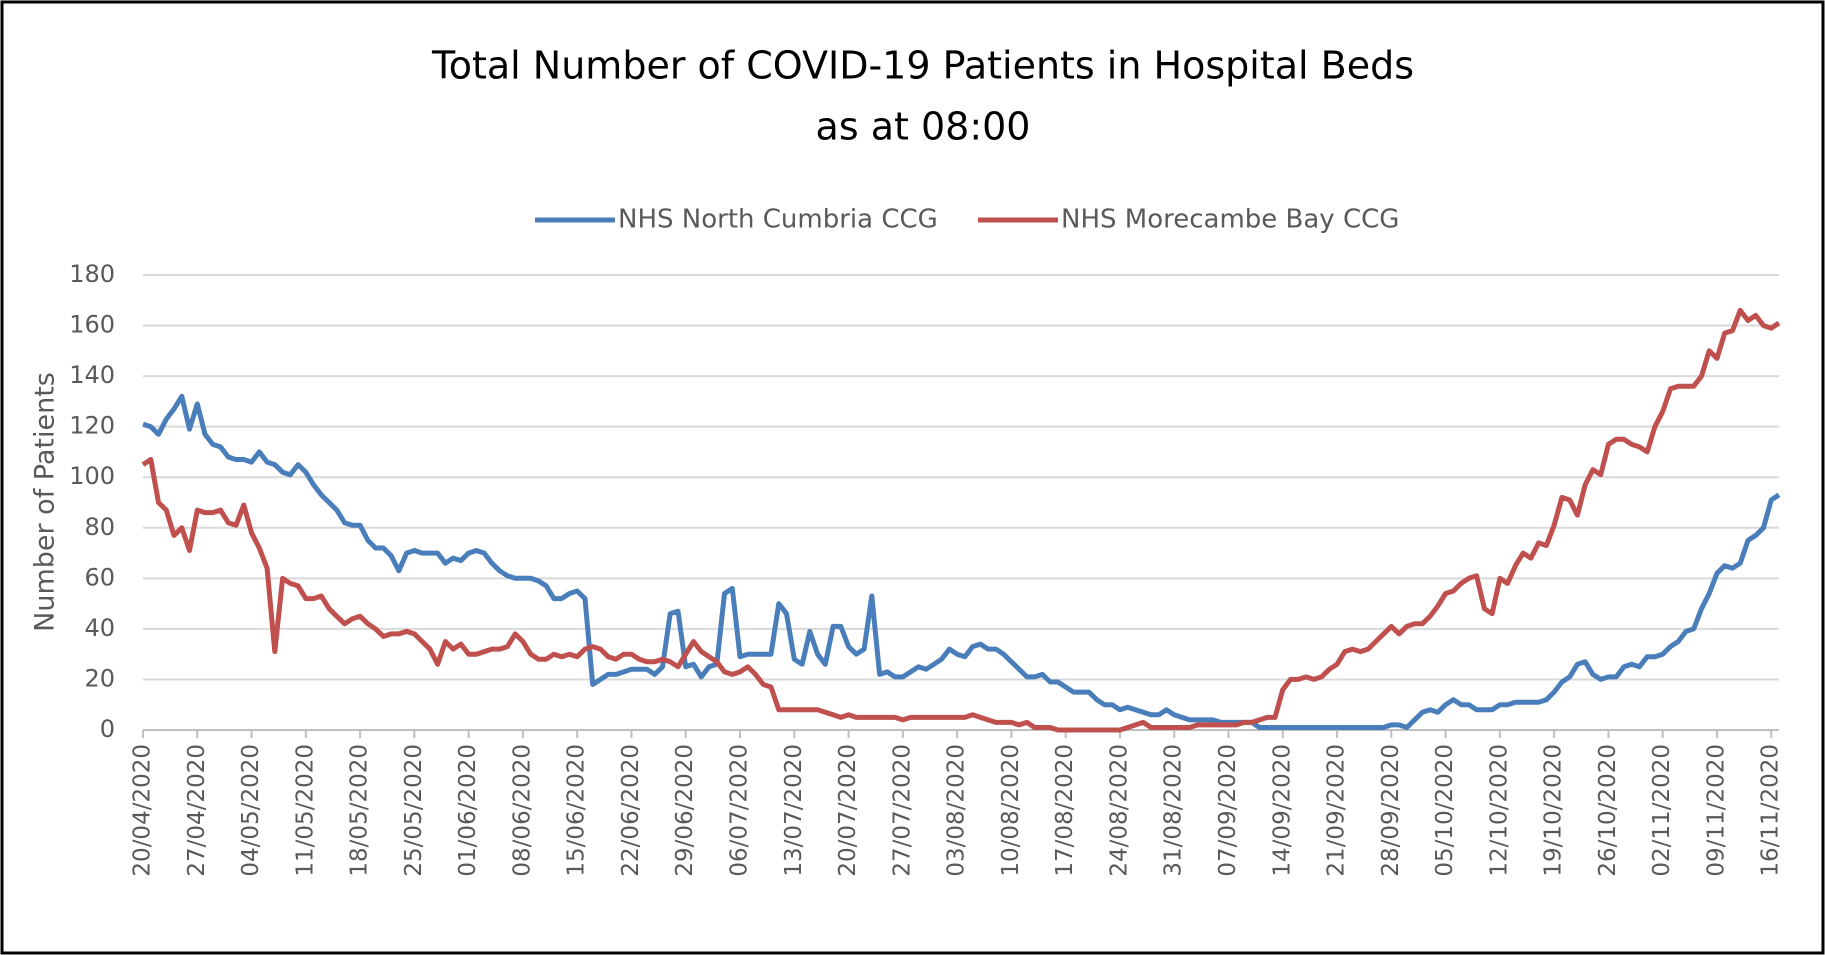  I want to click on x-tick-label: 08/06/2020, so click(522, 810).